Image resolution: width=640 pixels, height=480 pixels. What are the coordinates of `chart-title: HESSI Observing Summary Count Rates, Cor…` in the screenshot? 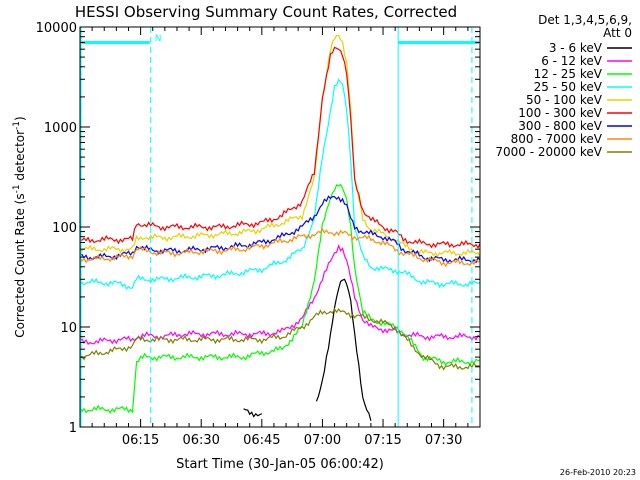 It's located at (266, 12).